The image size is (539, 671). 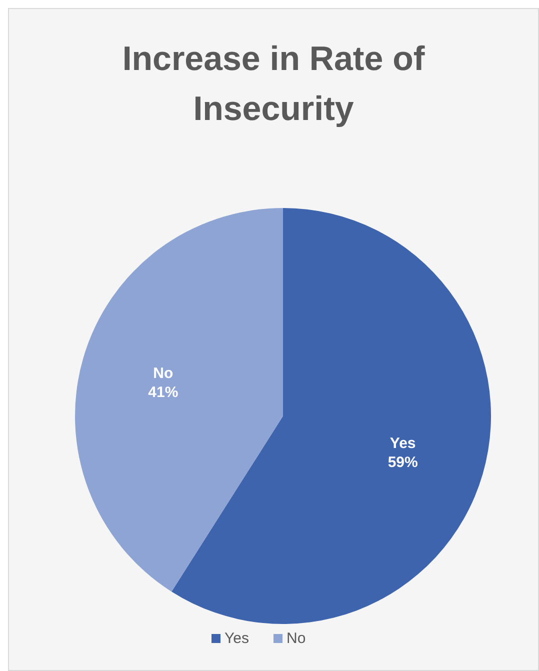 What do you see at coordinates (163, 373) in the screenshot?
I see `slice-label: No` at bounding box center [163, 373].